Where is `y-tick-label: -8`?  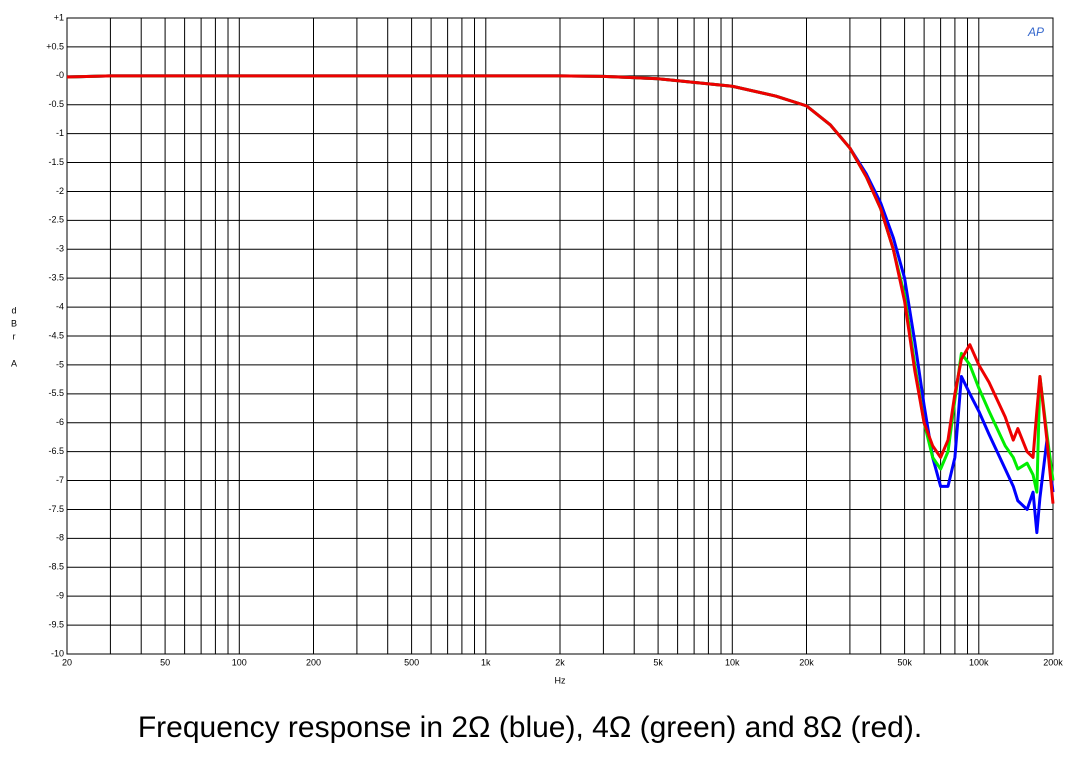 y-tick-label: -8 is located at coordinates (60, 538).